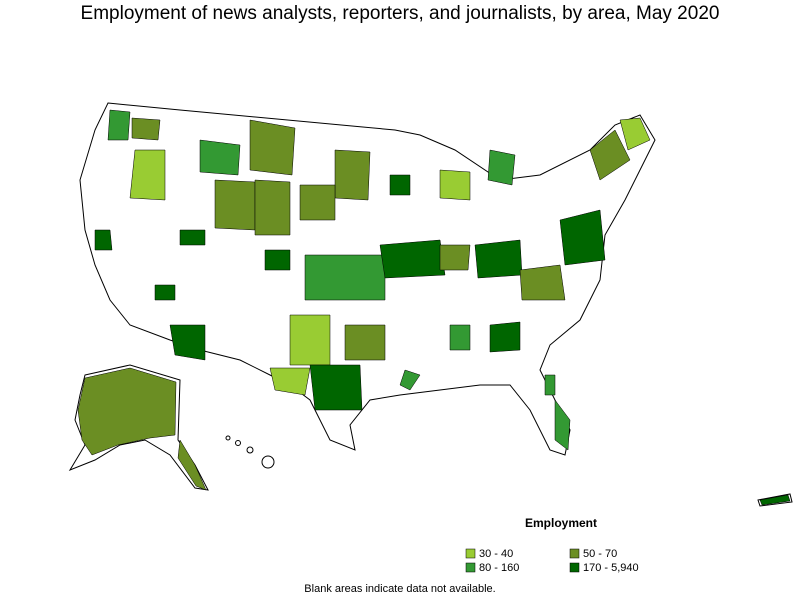  Describe the element at coordinates (250, 452) in the screenshot. I see `hawaii` at that location.